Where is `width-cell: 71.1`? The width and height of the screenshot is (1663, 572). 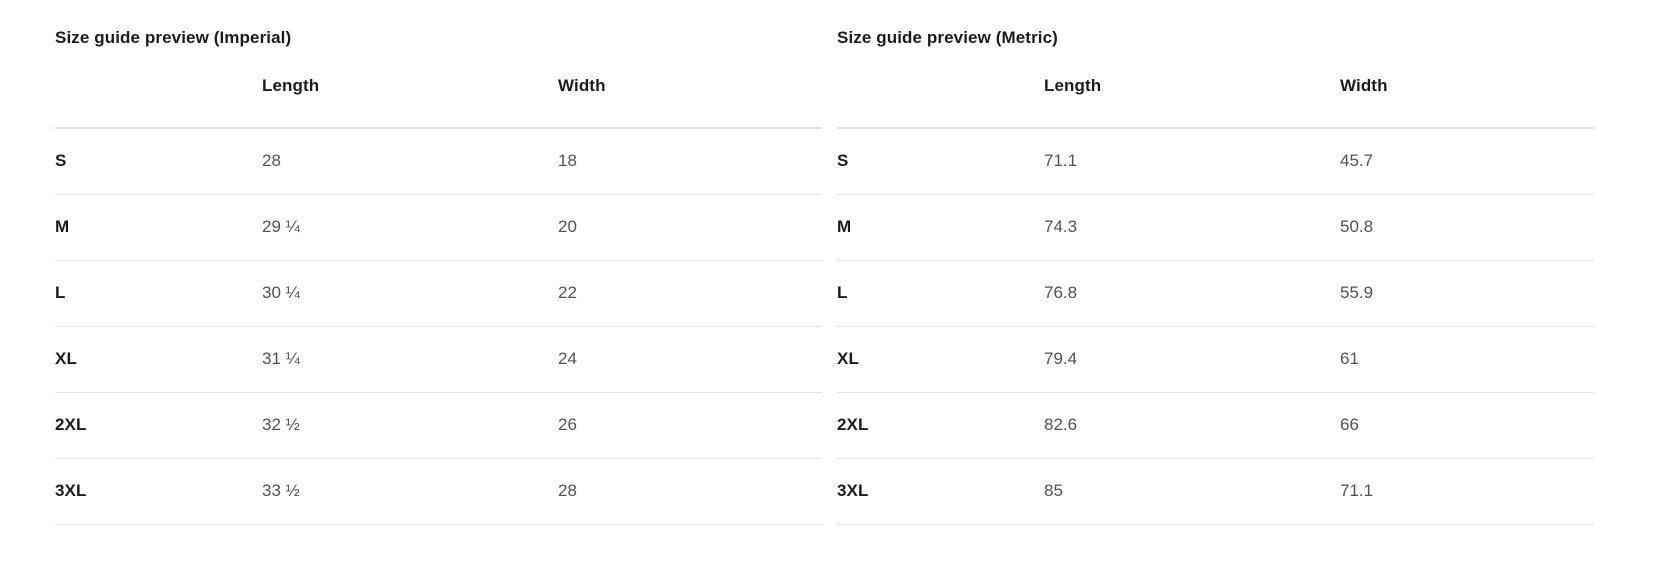
width-cell: 71.1 is located at coordinates (1467, 491).